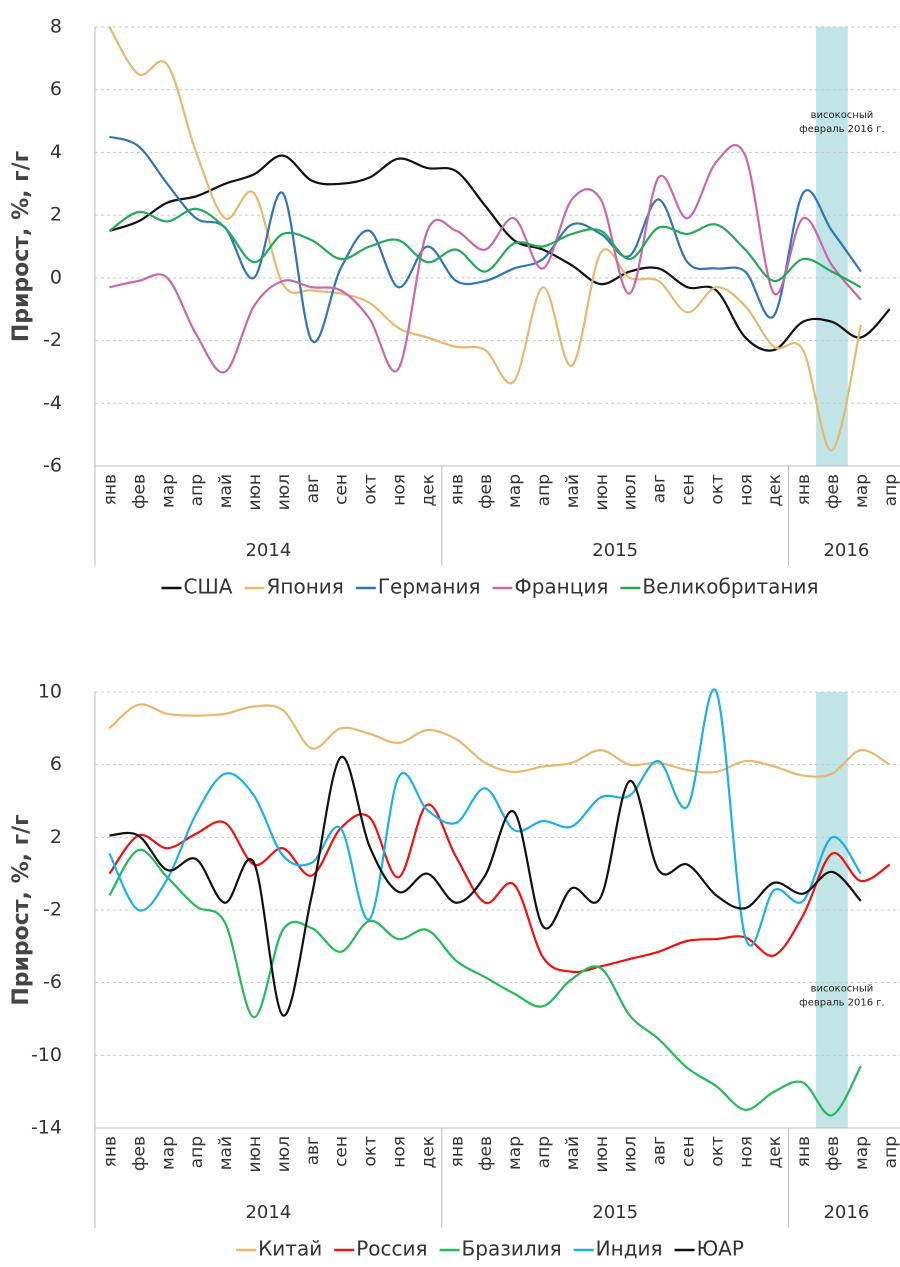  What do you see at coordinates (730, 587) in the screenshot?
I see `legend-label: Великобритания` at bounding box center [730, 587].